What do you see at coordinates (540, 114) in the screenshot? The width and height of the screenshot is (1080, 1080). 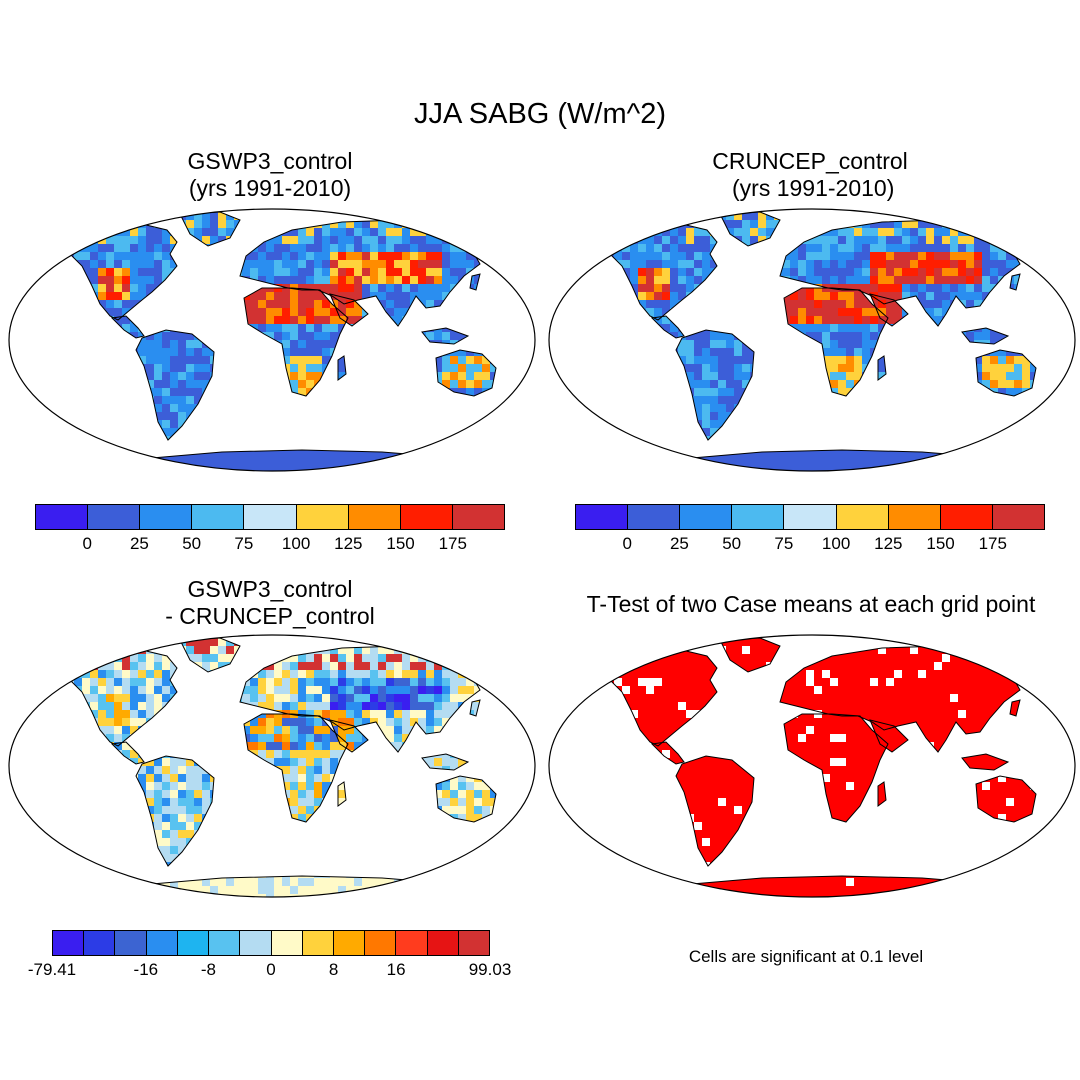 I see `figure-title: JJA SABG (W/m^2)` at bounding box center [540, 114].